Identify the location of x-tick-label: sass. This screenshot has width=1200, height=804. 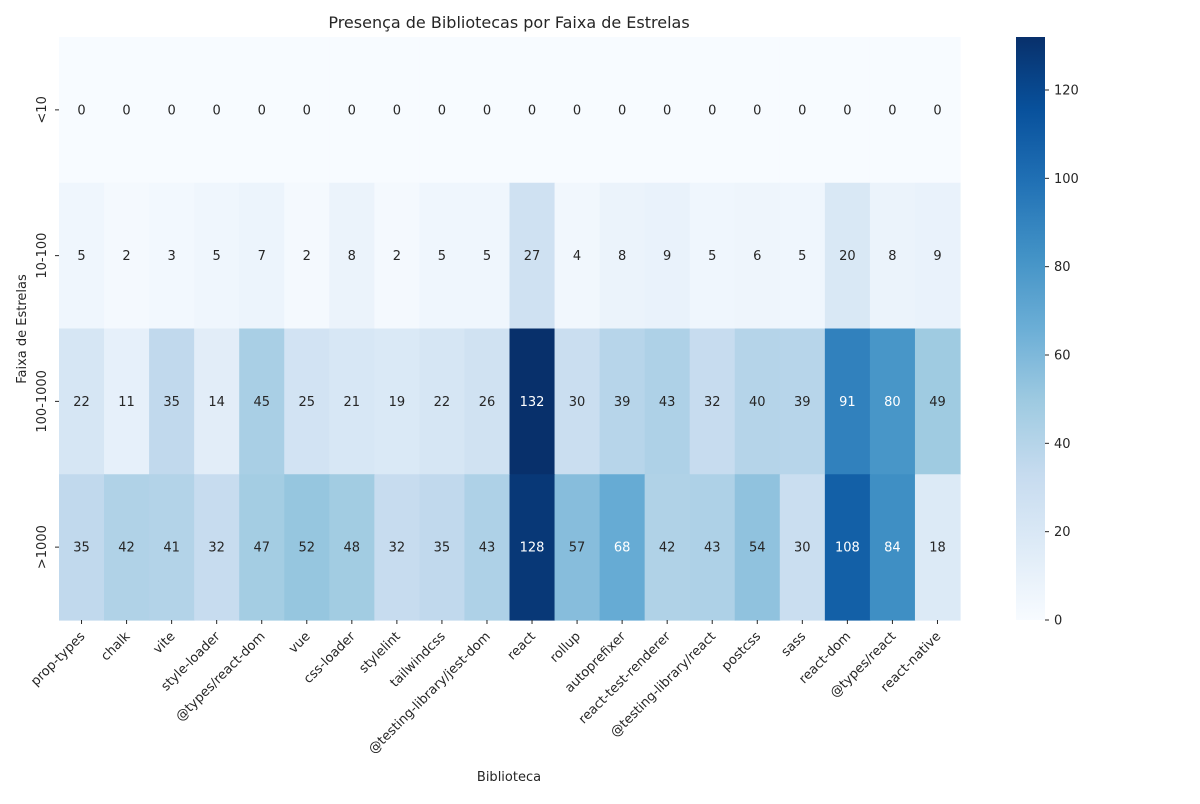
(794, 644).